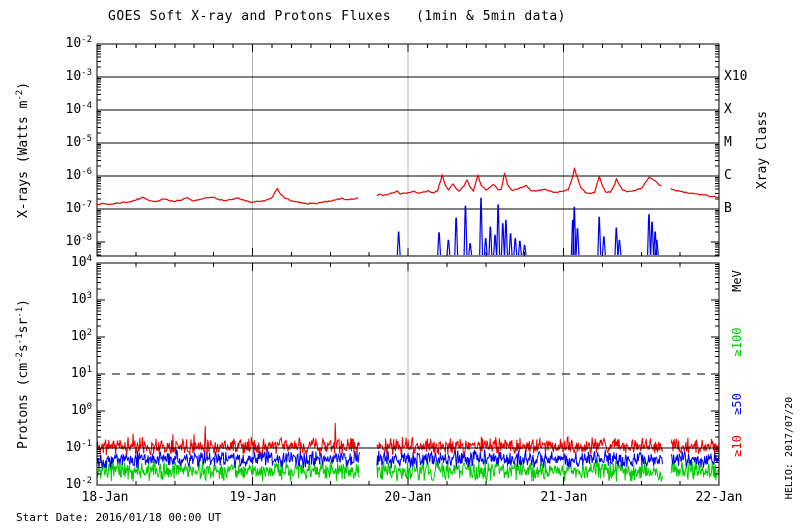  Describe the element at coordinates (408, 497) in the screenshot. I see `x-tick-label: 20-Jan` at that location.